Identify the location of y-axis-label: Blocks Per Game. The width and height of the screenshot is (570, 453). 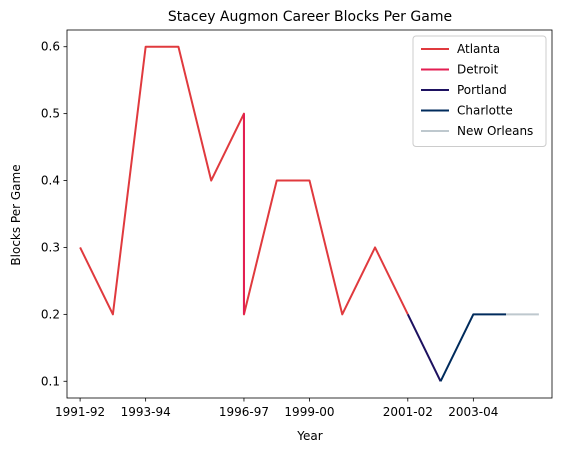
(16, 214).